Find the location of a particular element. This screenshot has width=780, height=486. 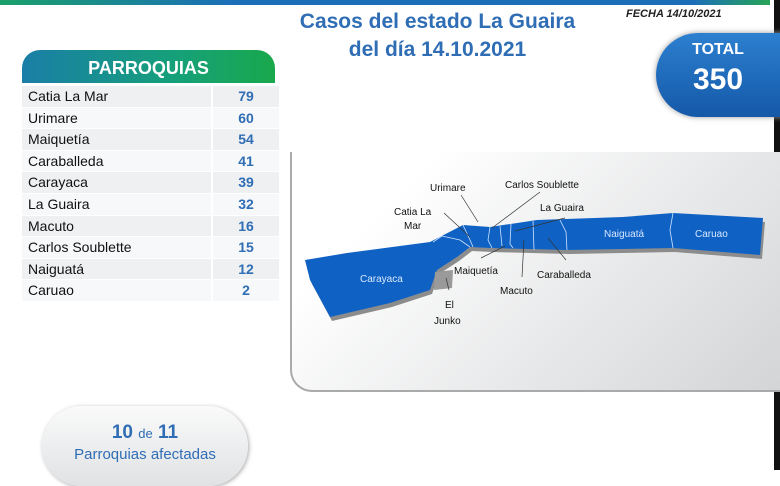

parish-cases: 2 is located at coordinates (246, 290).